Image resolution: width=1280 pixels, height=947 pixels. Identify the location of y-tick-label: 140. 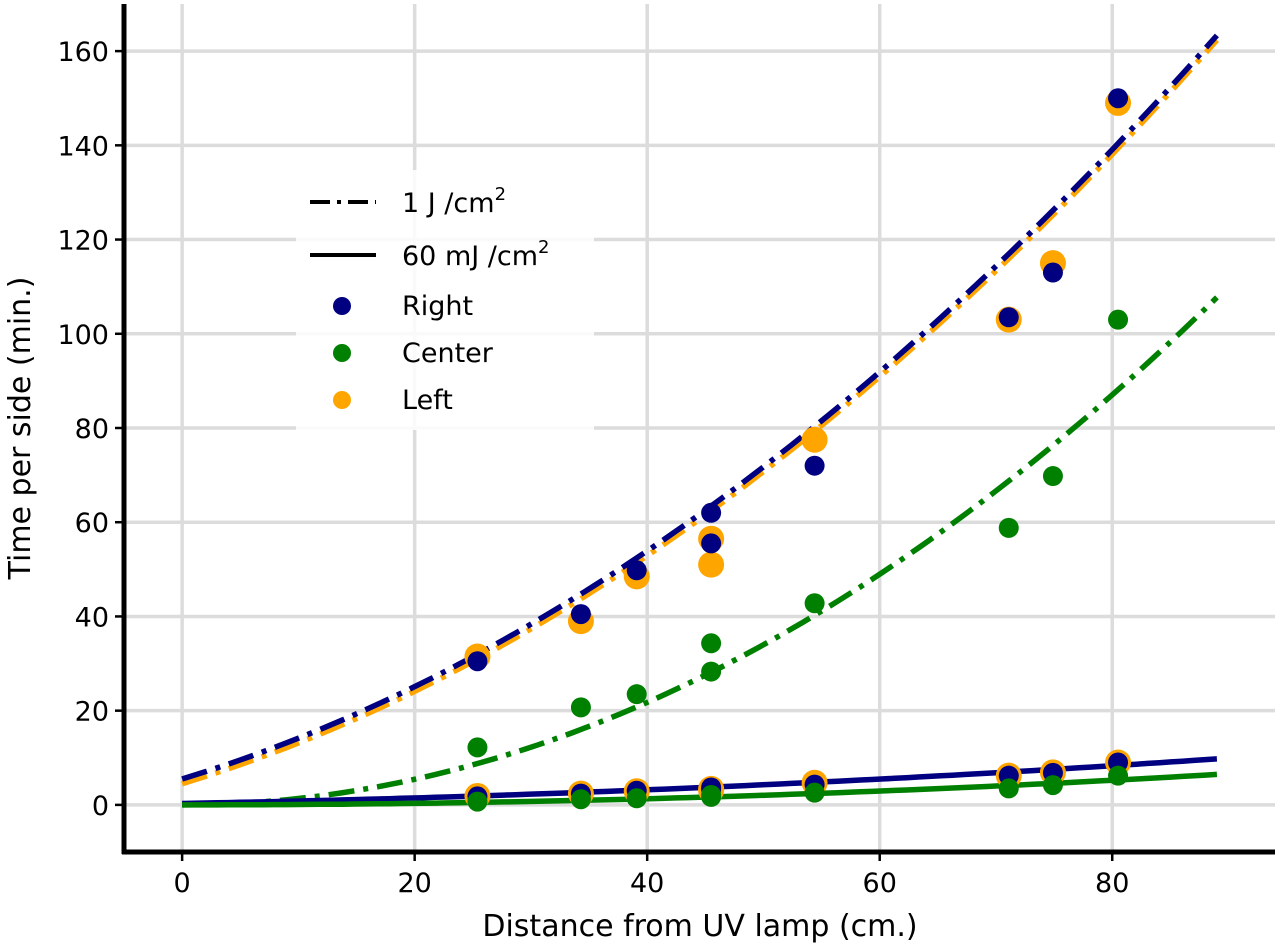
(83, 146).